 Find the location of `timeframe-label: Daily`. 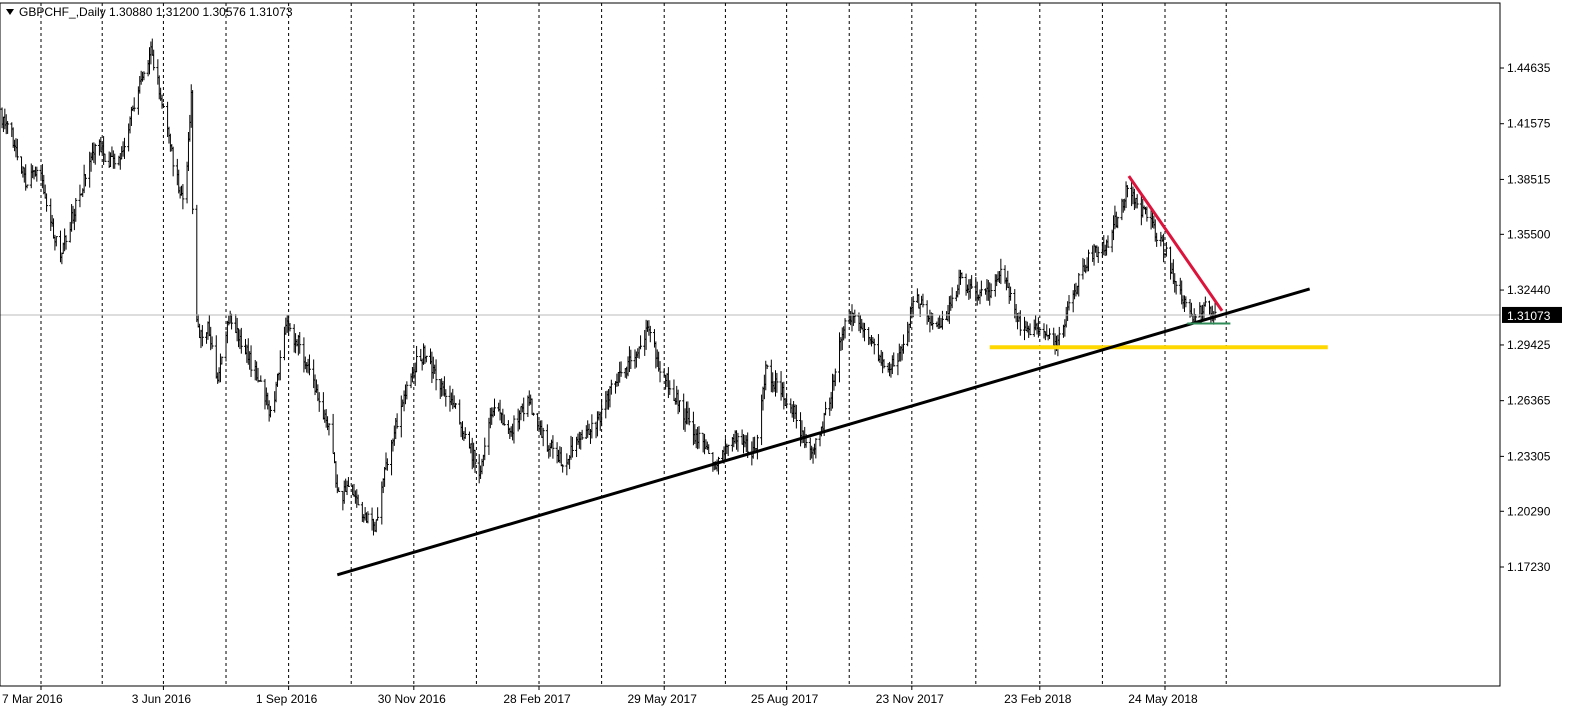

timeframe-label: Daily is located at coordinates (92, 12).